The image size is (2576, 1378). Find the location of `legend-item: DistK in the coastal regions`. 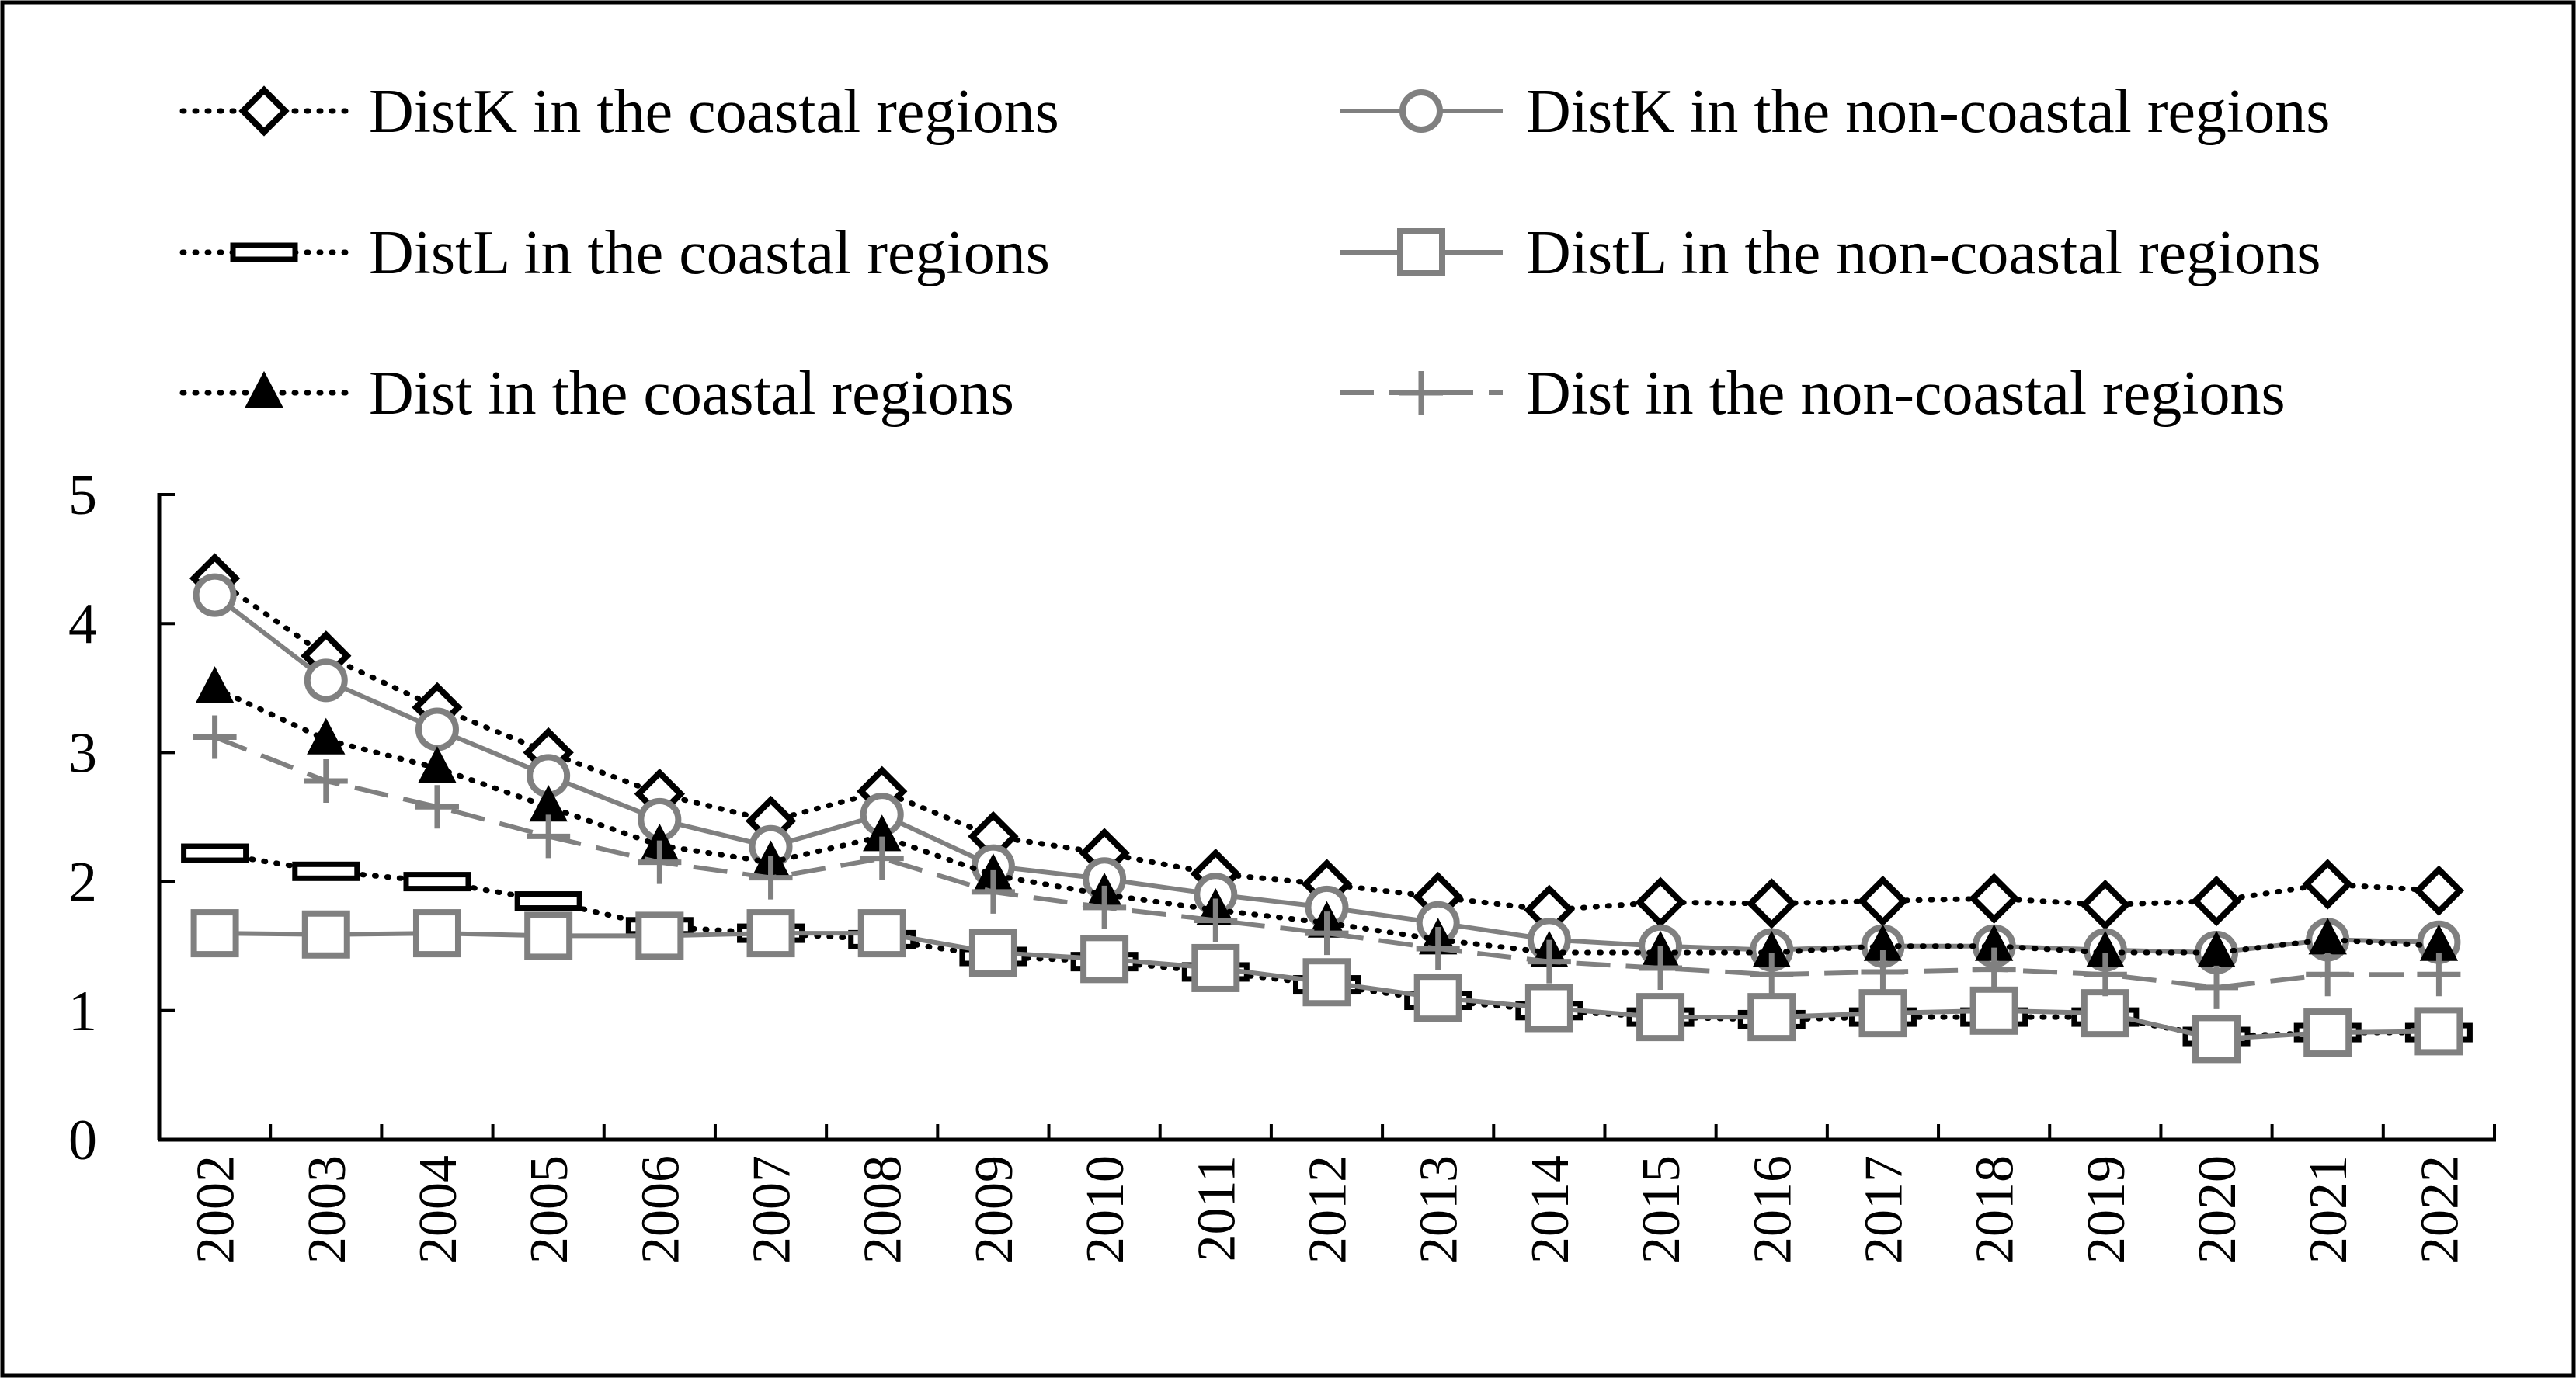

legend-item: DistK in the coastal regions is located at coordinates (619, 112).